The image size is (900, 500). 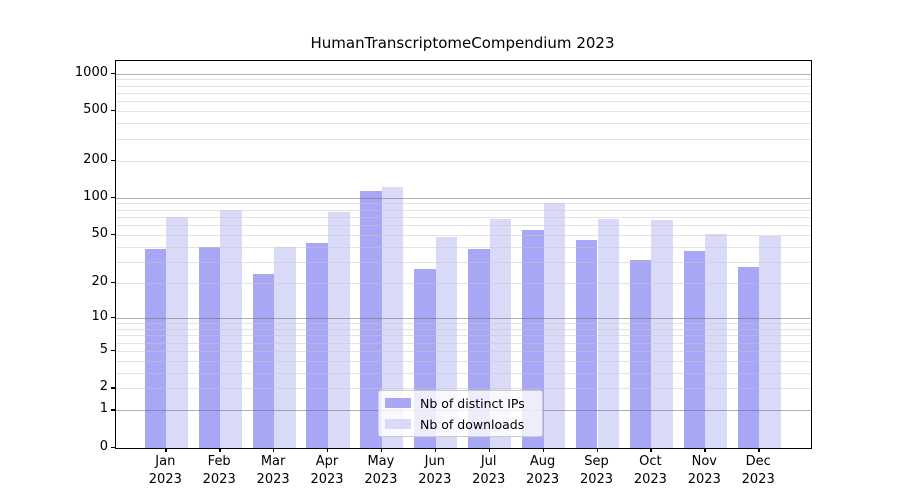 I want to click on y-tick-label-1000: 1000, so click(x=91, y=72).